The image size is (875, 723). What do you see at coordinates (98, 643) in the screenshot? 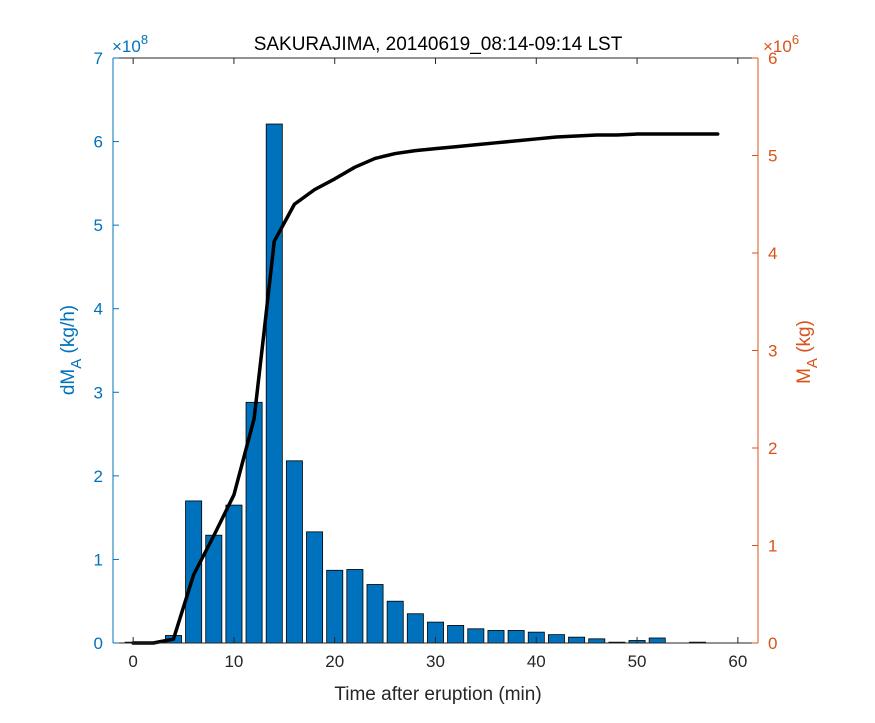
I see `left-y-tick-label: 0` at bounding box center [98, 643].